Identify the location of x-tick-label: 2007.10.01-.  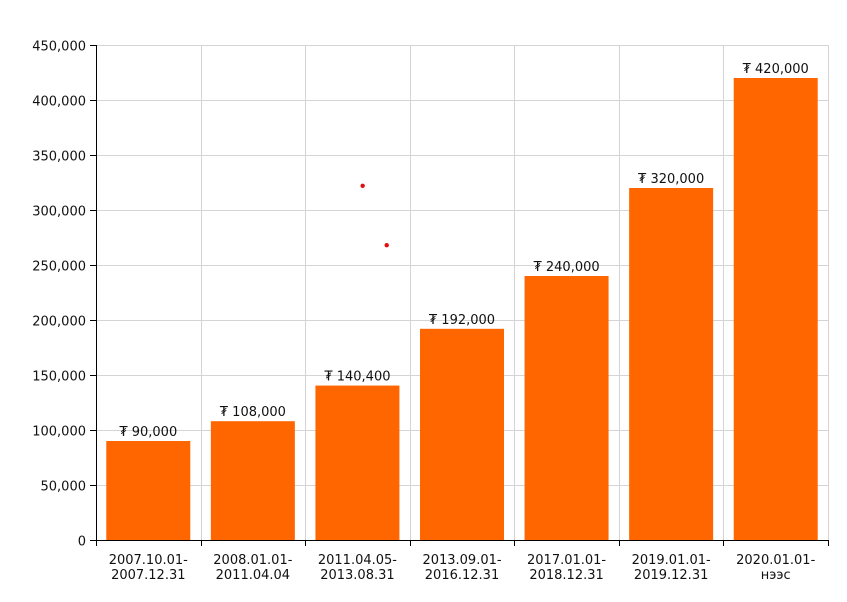
(148, 560).